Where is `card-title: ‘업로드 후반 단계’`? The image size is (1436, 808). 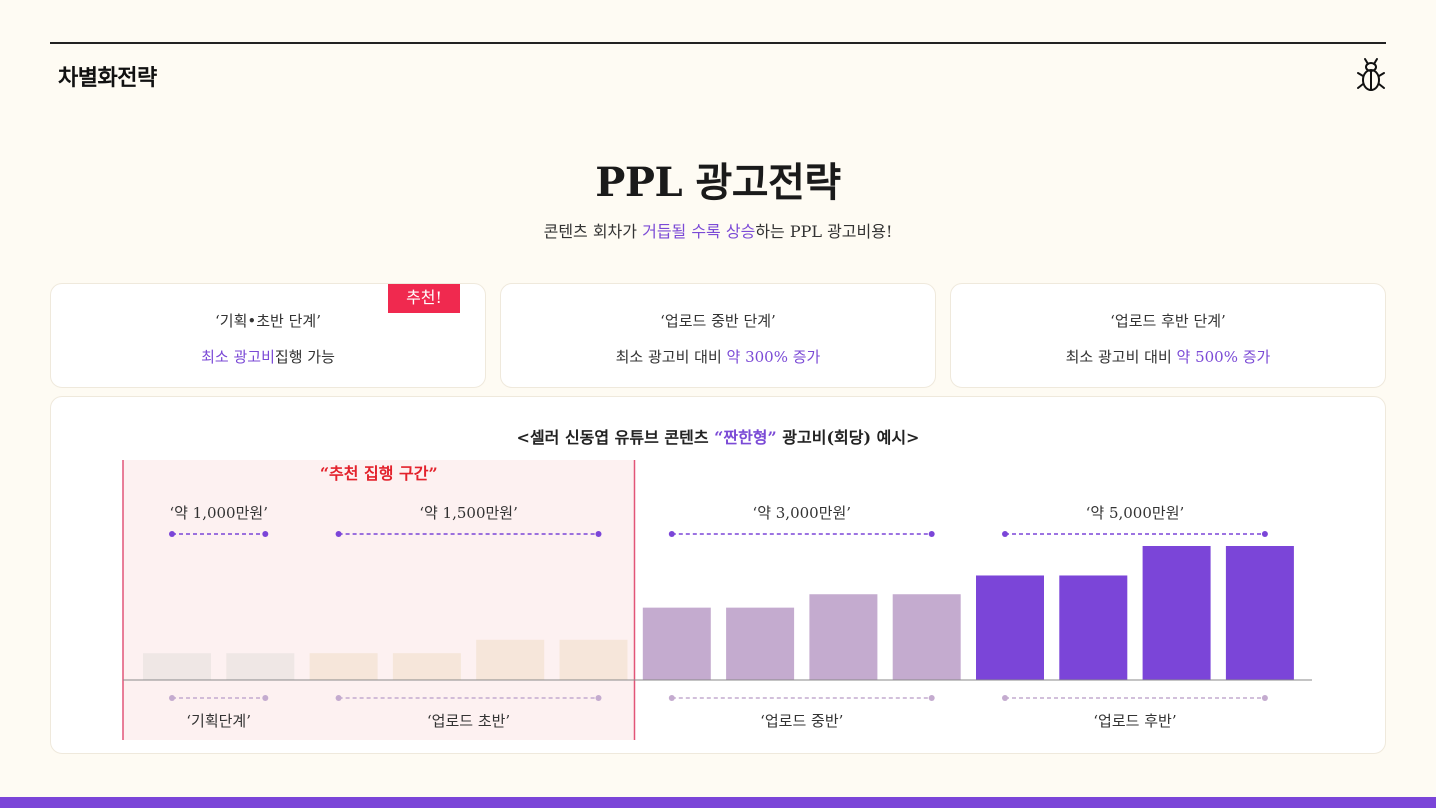 card-title: ‘업로드 후반 단계’ is located at coordinates (1168, 321).